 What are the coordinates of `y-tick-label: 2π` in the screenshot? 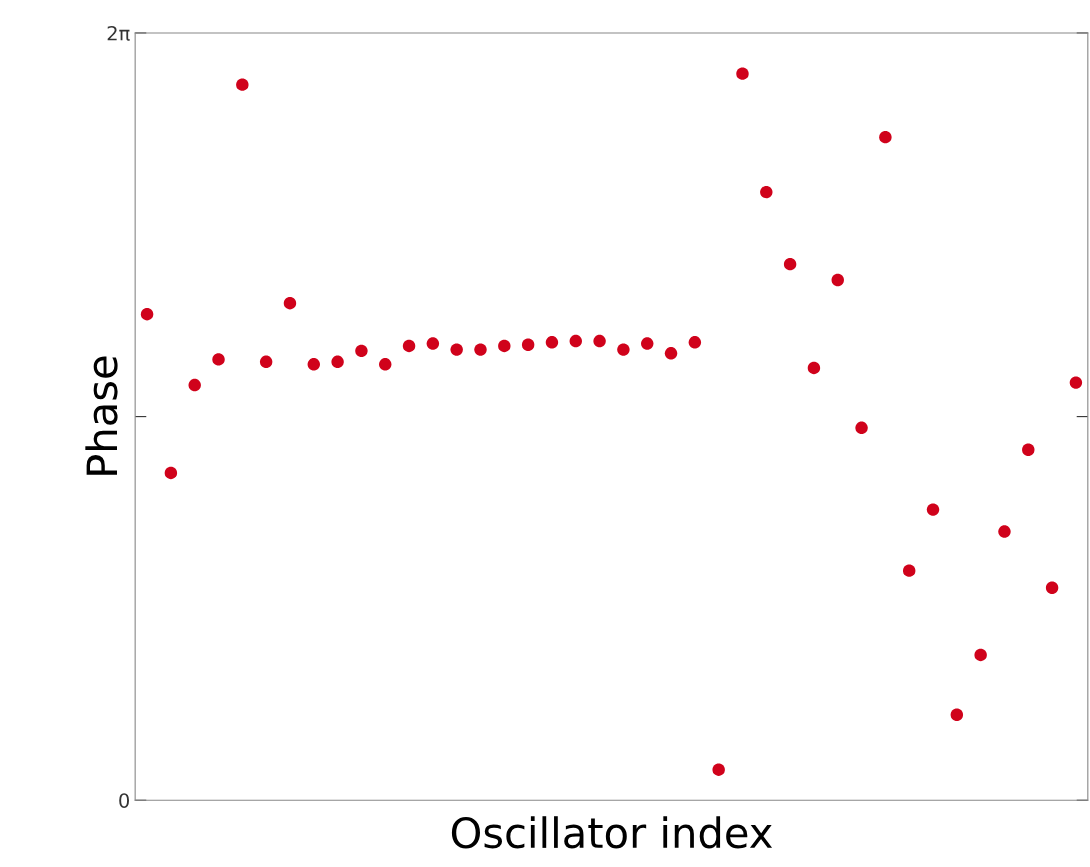 It's located at (118, 33).